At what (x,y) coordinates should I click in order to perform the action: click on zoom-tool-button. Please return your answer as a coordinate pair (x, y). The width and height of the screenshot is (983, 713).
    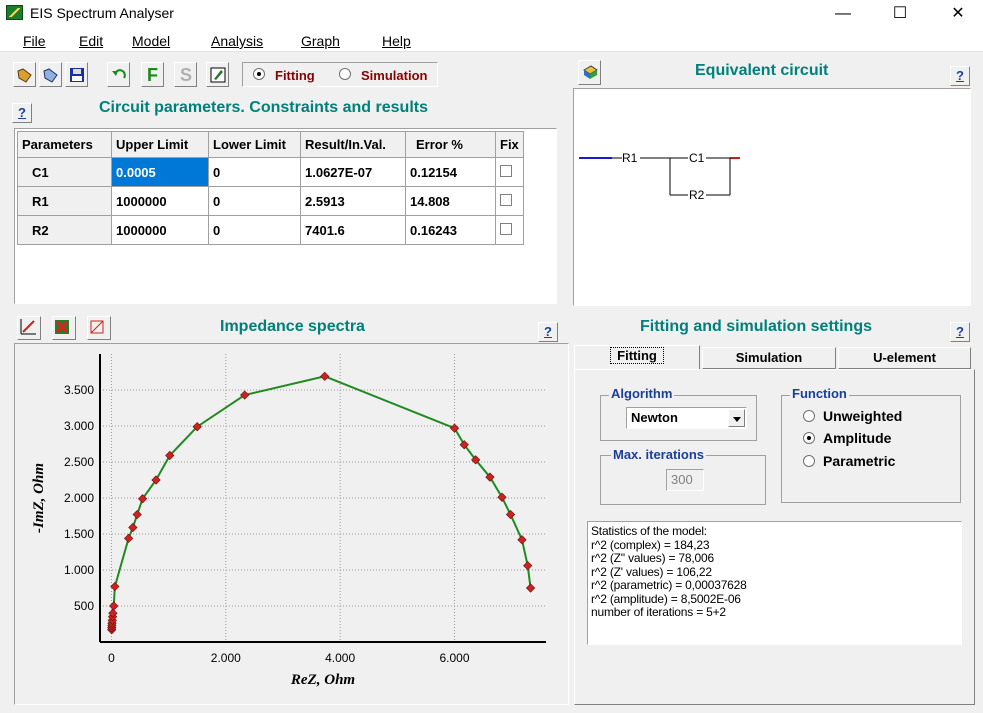
    Looking at the image, I should click on (99, 328).